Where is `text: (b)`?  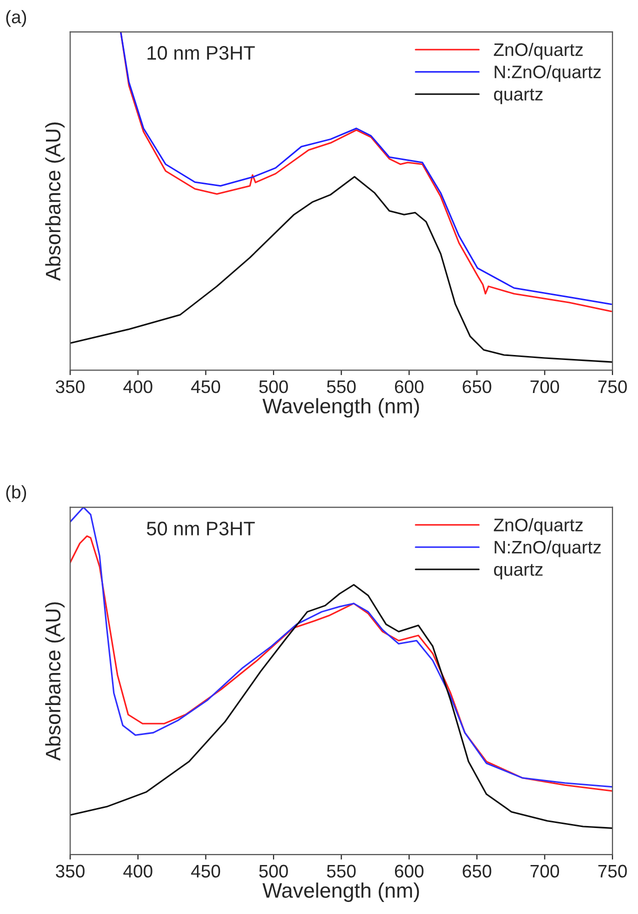 text: (b) is located at coordinates (16, 493).